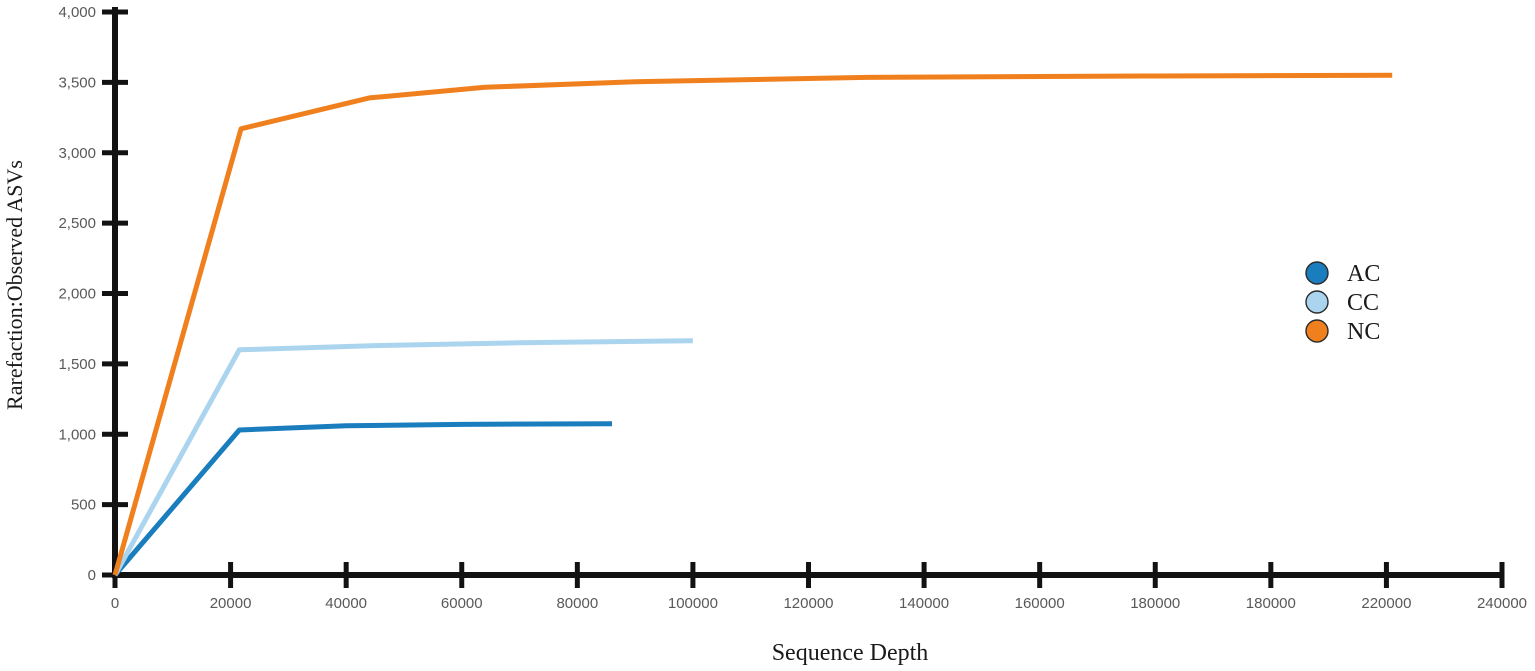  What do you see at coordinates (808, 603) in the screenshot?
I see `x-tick-label: 120000` at bounding box center [808, 603].